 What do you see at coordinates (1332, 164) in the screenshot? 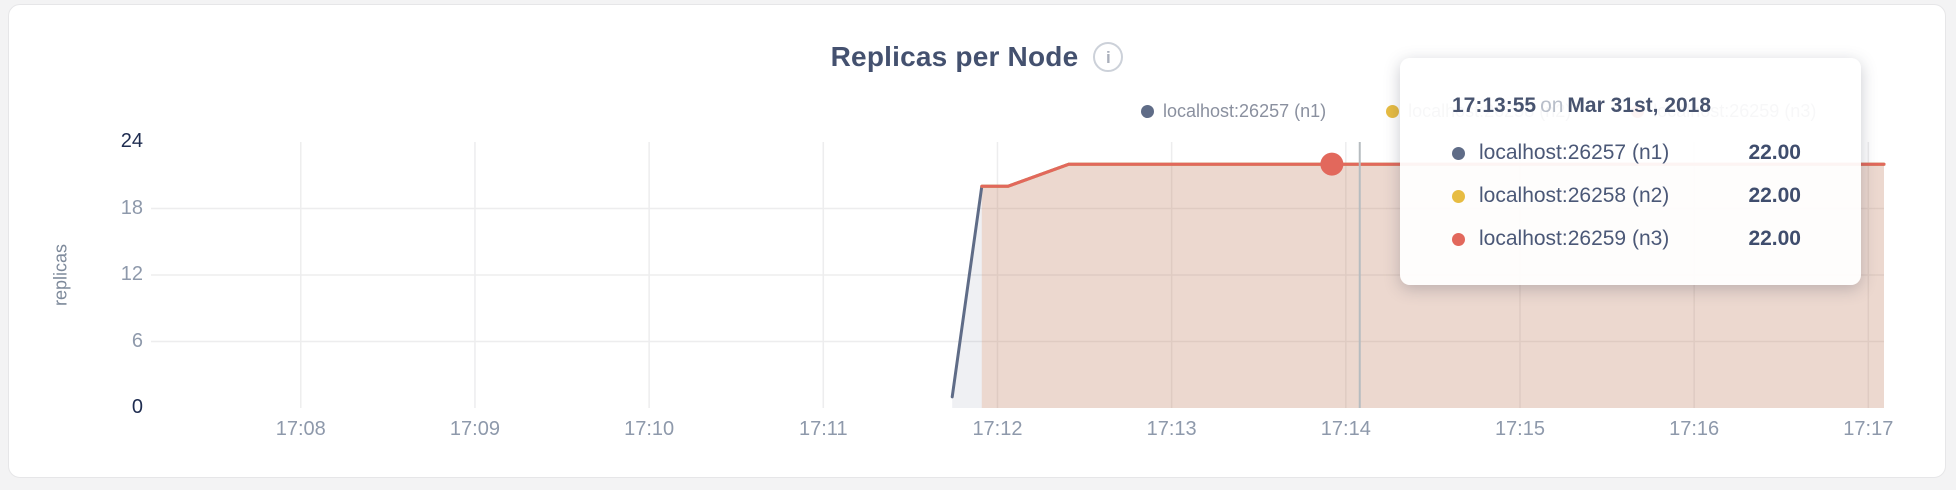
I see `hover-point` at bounding box center [1332, 164].